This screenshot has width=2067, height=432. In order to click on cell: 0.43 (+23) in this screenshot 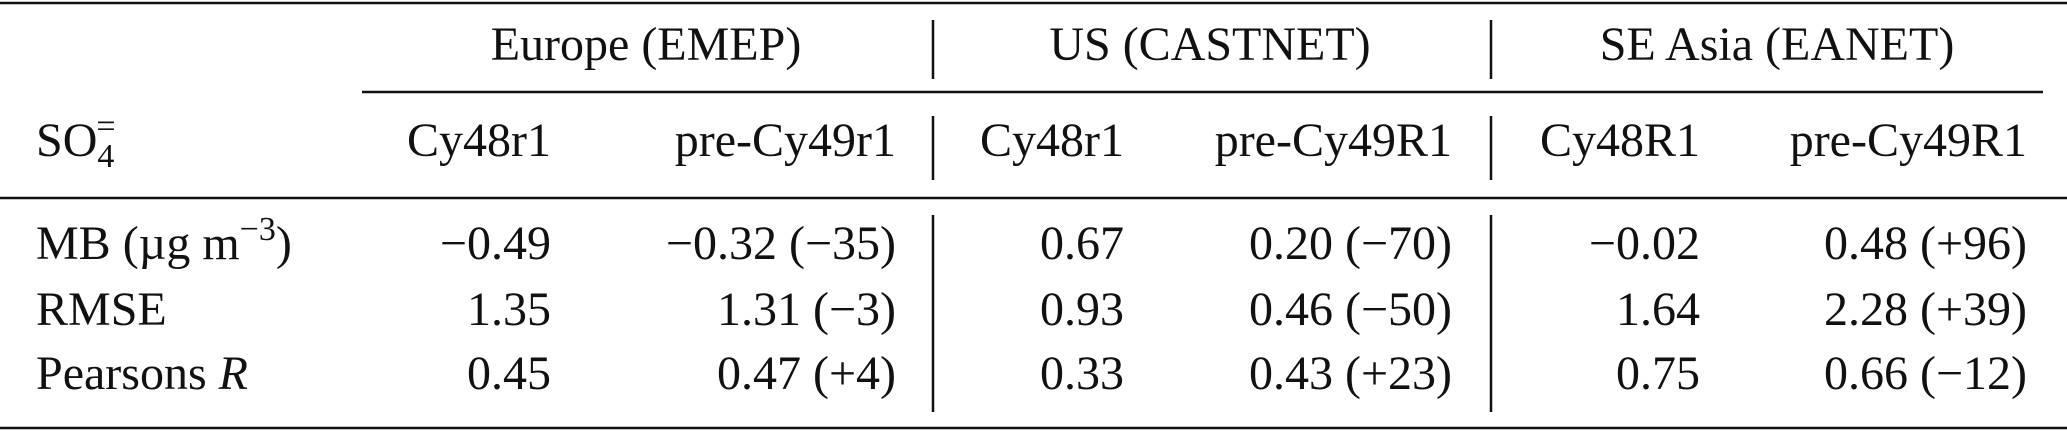, I will do `click(1350, 373)`.